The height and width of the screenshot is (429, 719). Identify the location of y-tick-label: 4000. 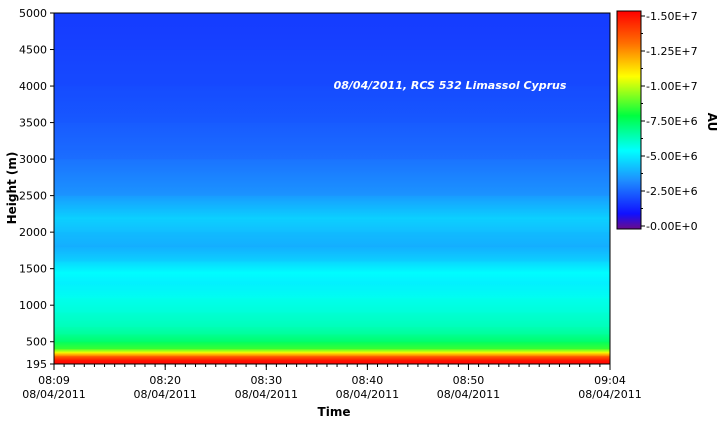
(33, 86).